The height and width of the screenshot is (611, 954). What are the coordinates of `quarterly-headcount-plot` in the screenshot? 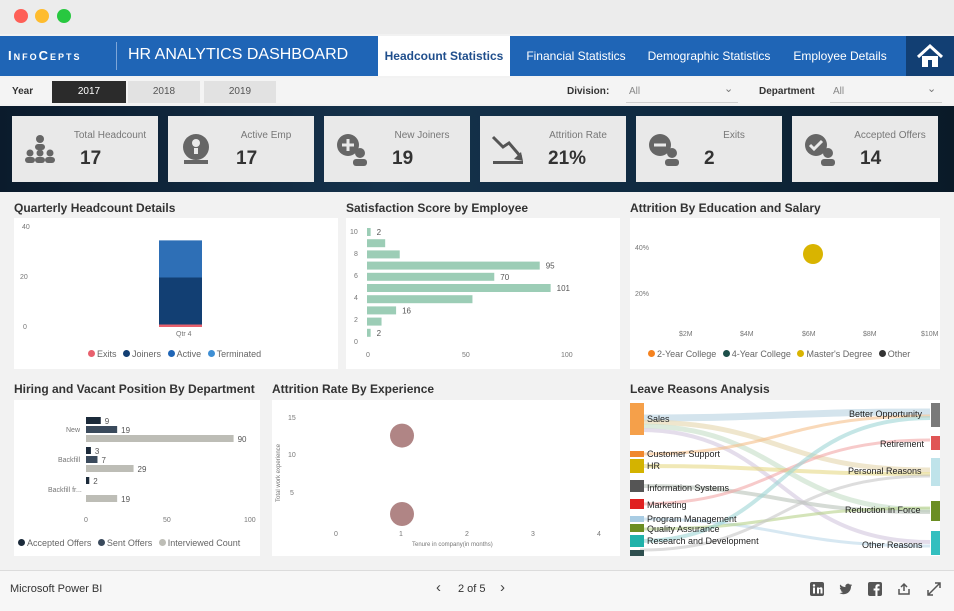 It's located at (180, 283).